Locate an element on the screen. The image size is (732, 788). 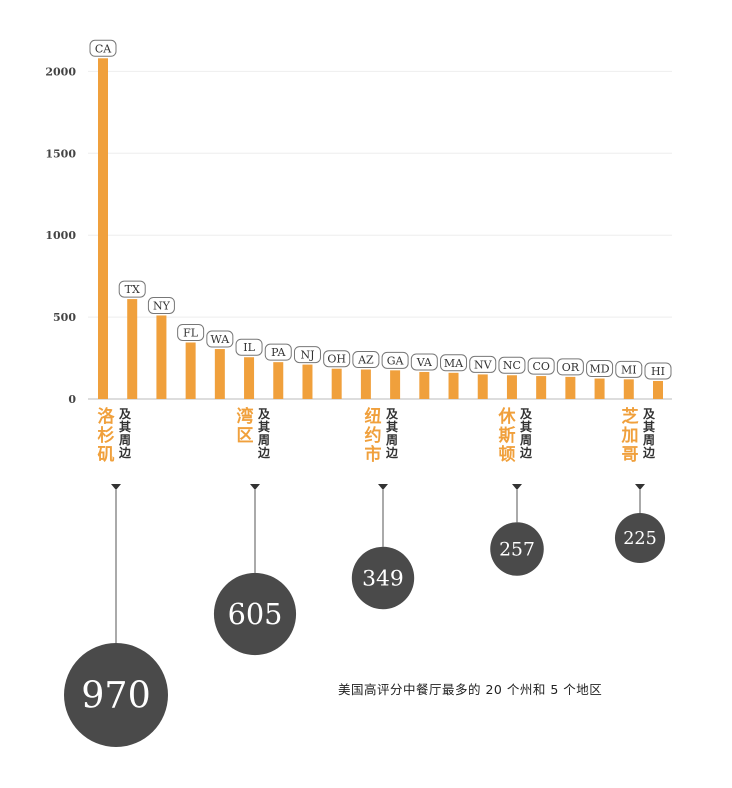
state-label: PA is located at coordinates (278, 352).